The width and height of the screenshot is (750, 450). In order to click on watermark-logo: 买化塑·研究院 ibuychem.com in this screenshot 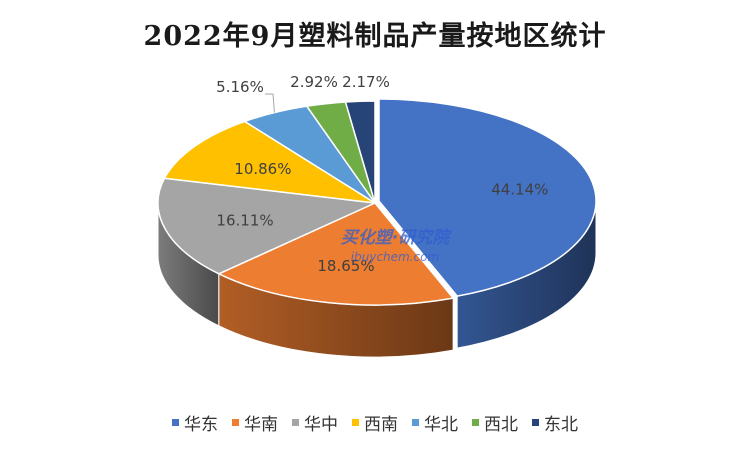, I will do `click(396, 246)`.